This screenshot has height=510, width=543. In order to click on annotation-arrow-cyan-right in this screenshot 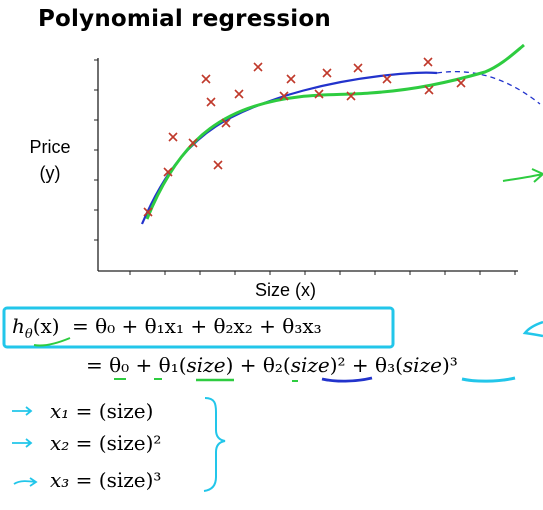, I will do `click(532, 329)`.